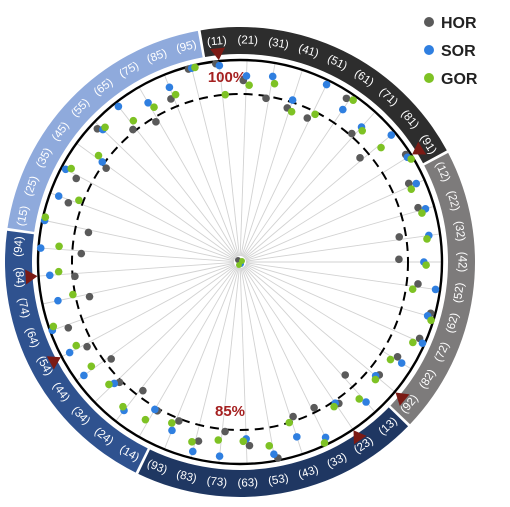 Image resolution: width=510 pixels, height=507 pixels. I want to click on group-1-segment, so click(323, 95).